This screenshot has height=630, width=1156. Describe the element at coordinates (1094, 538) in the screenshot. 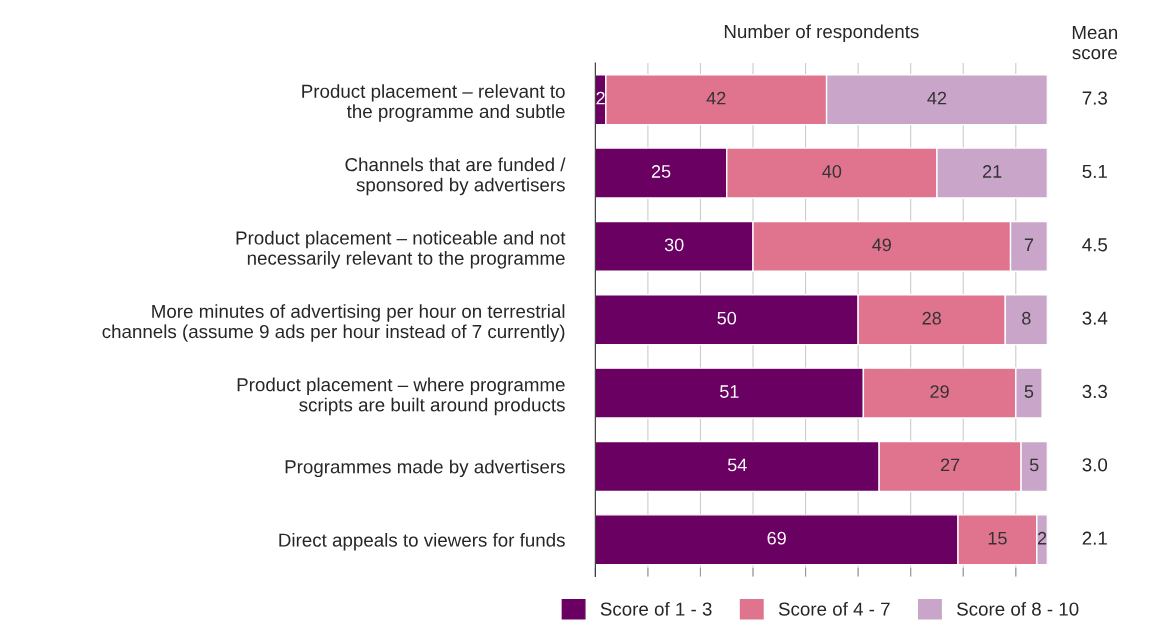

I see `text: 2.1` at that location.